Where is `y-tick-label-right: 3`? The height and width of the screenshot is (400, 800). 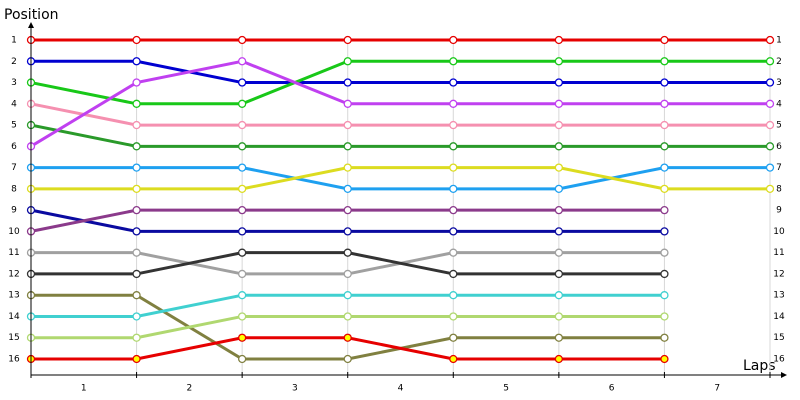 y-tick-label-right: 3 is located at coordinates (779, 83).